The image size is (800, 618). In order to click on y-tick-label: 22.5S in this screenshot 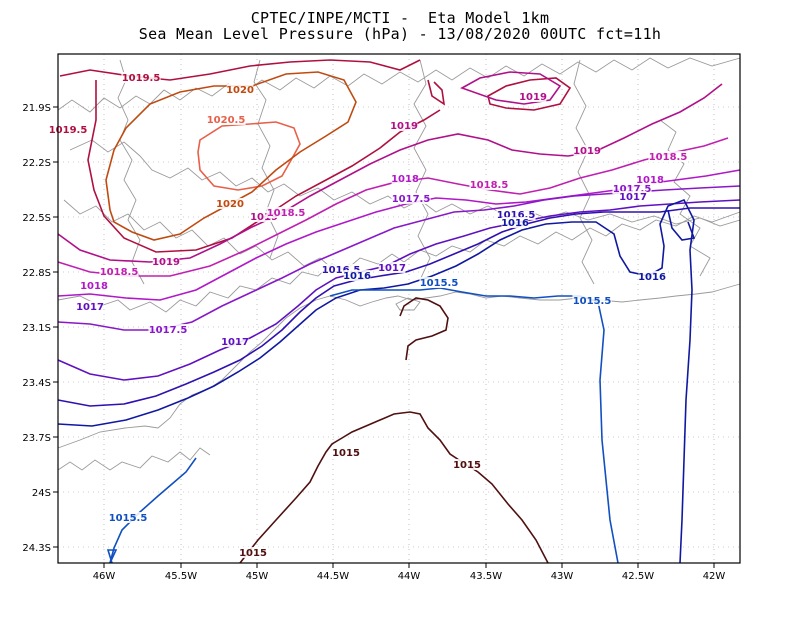, I will do `click(36, 218)`.